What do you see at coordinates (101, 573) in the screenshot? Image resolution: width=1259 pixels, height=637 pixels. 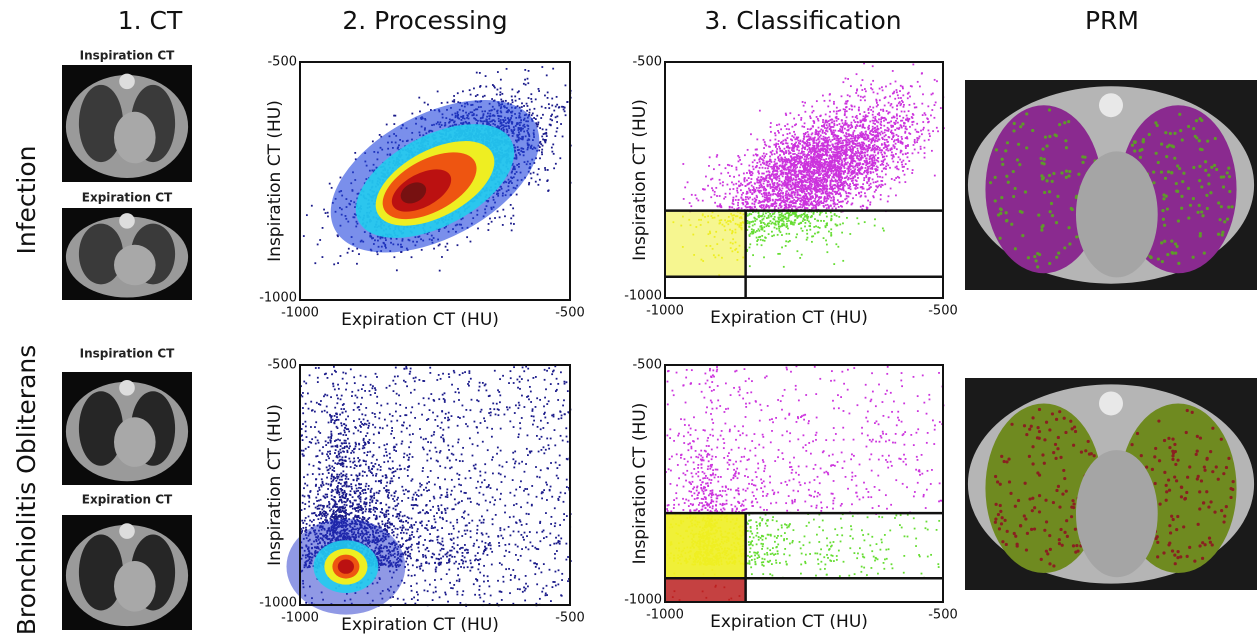 I see `ct-lung` at bounding box center [101, 573].